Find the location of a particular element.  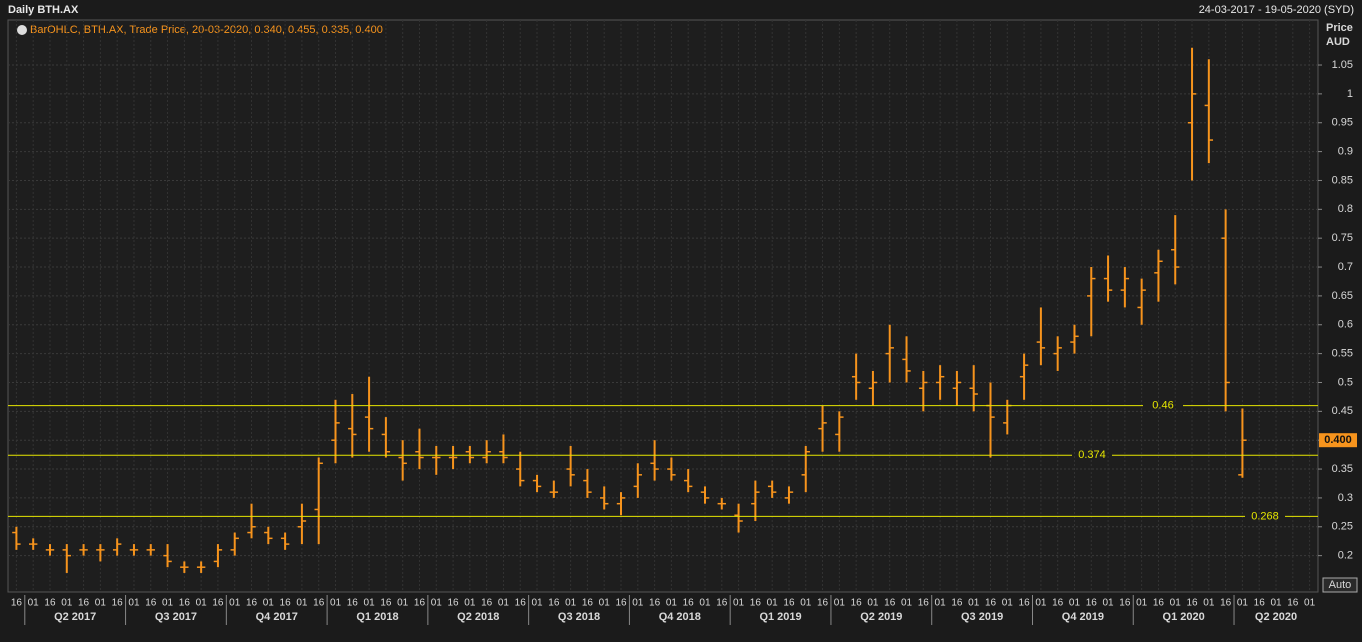

y-tick-label: 0.55 is located at coordinates (1342, 354).